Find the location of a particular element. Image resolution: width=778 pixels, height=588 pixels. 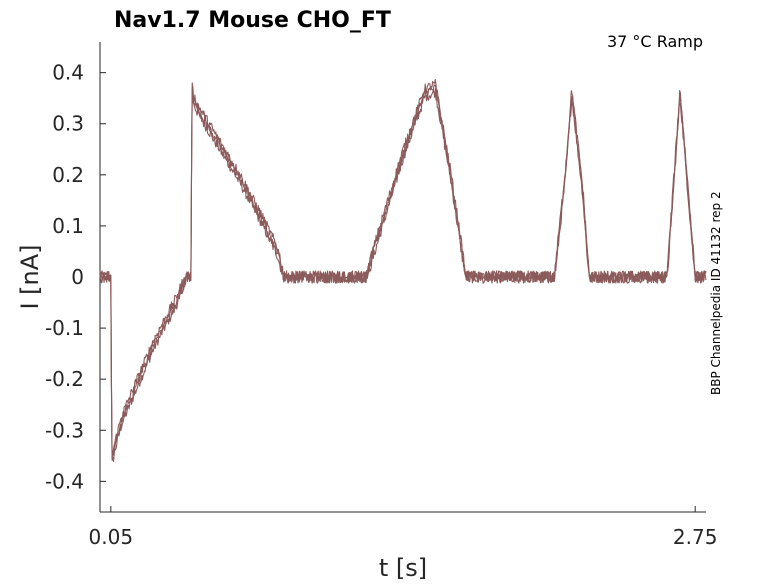

y-tick-label: 0.3 is located at coordinates (68, 124).